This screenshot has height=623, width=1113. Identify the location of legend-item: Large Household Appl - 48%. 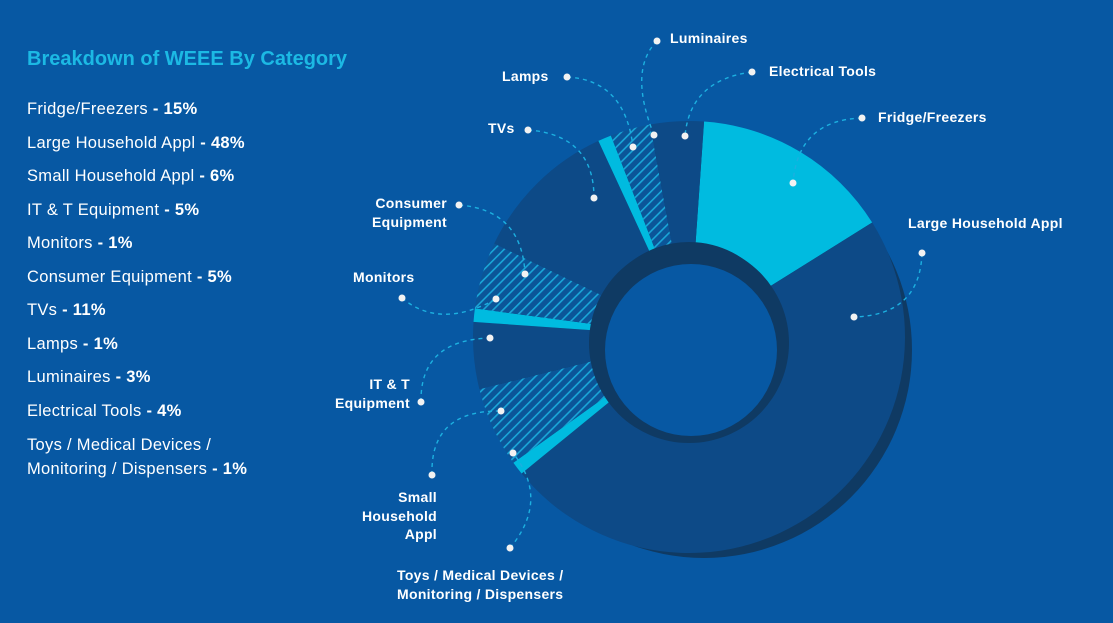
(136, 142).